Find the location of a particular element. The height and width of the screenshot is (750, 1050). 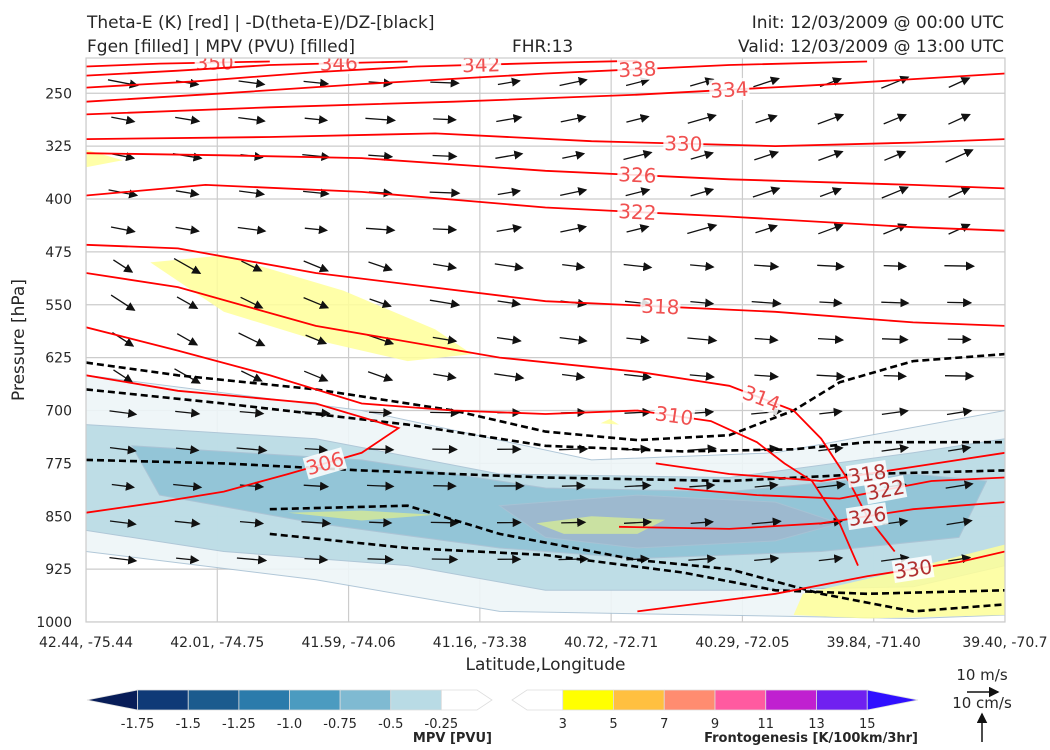

theta-e-contour-label: 310 is located at coordinates (674, 415).